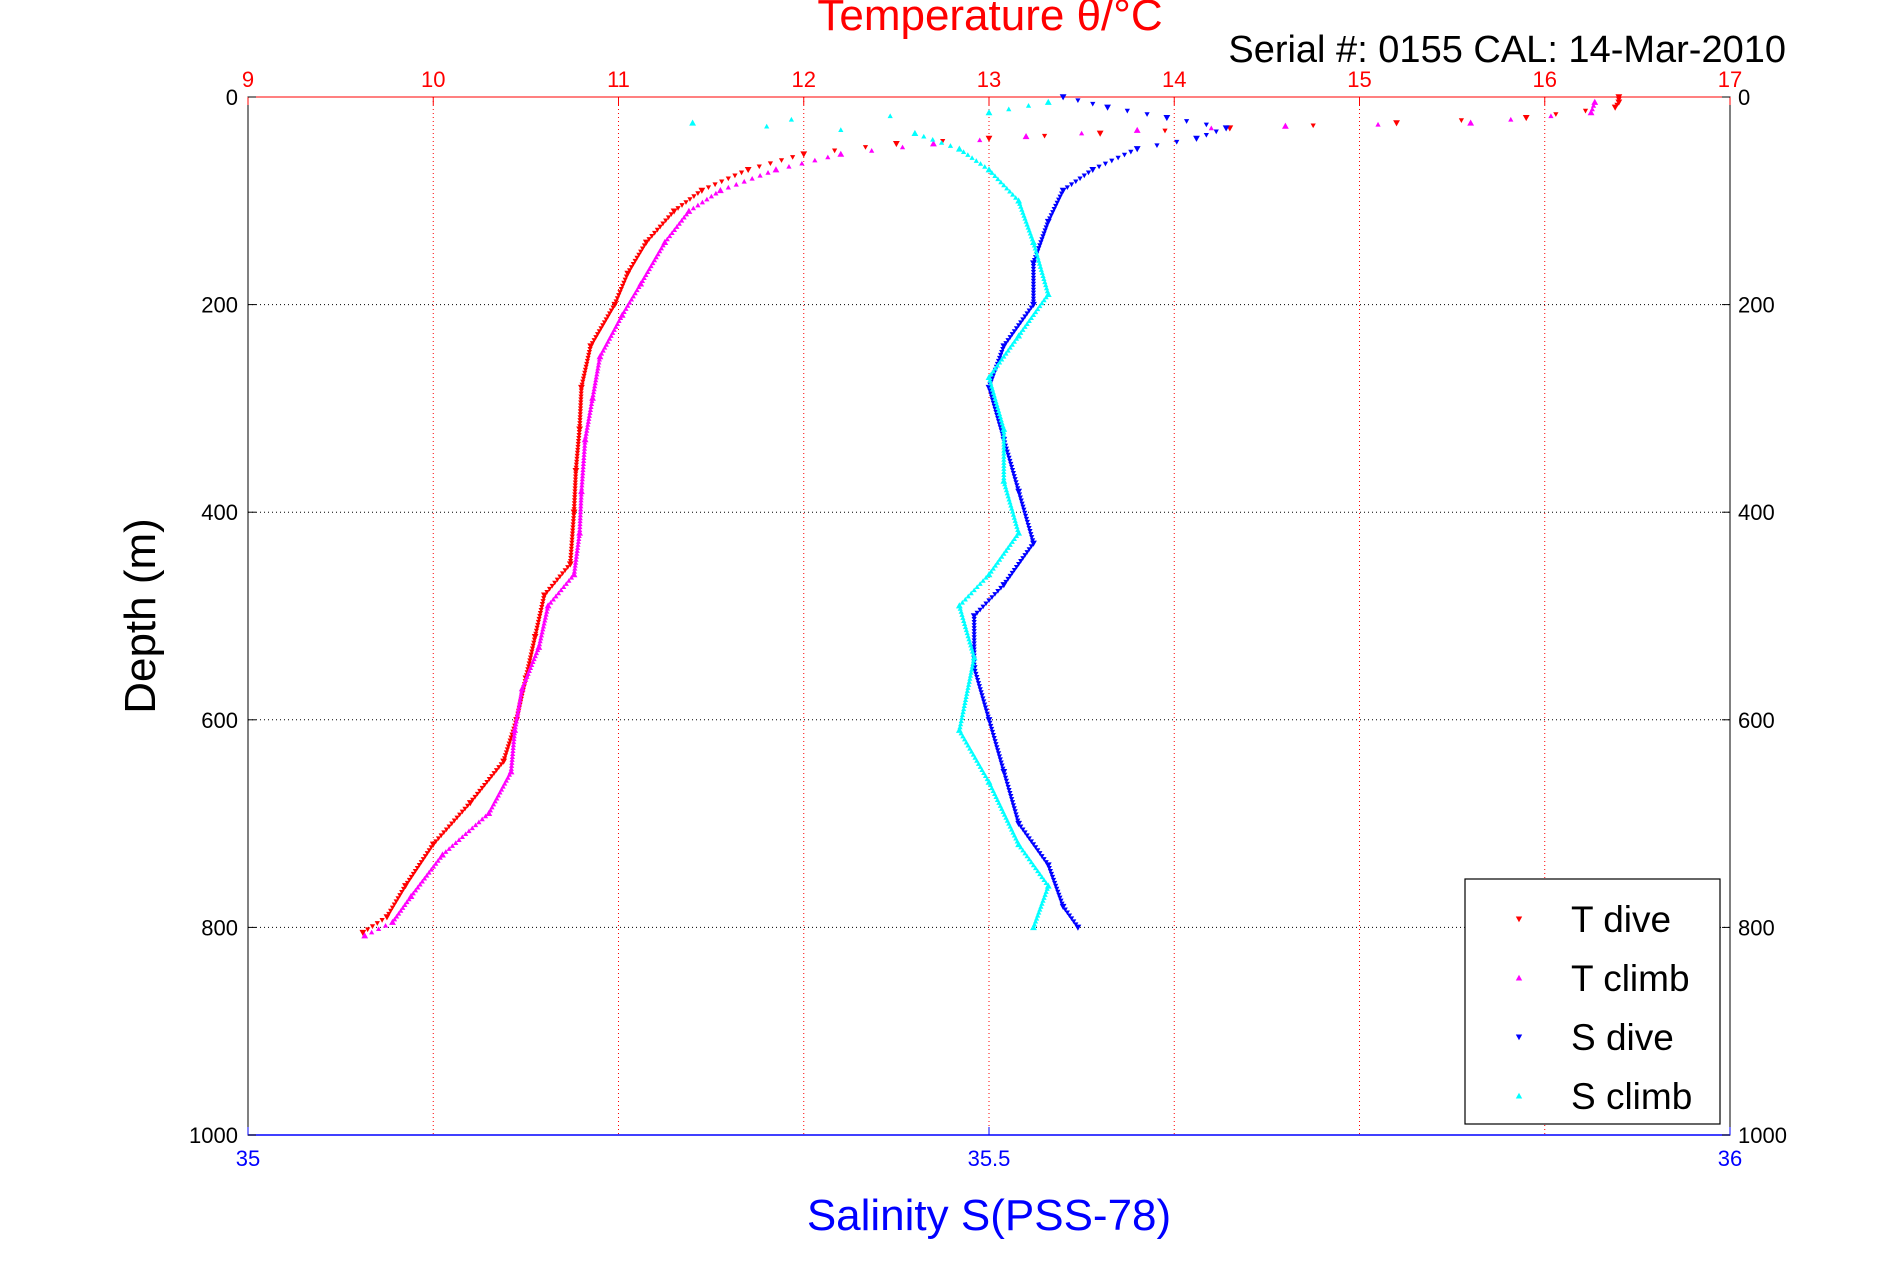 This screenshot has height=1262, width=1891. What do you see at coordinates (1744, 97) in the screenshot?
I see `depth-tick-label-right: 0` at bounding box center [1744, 97].